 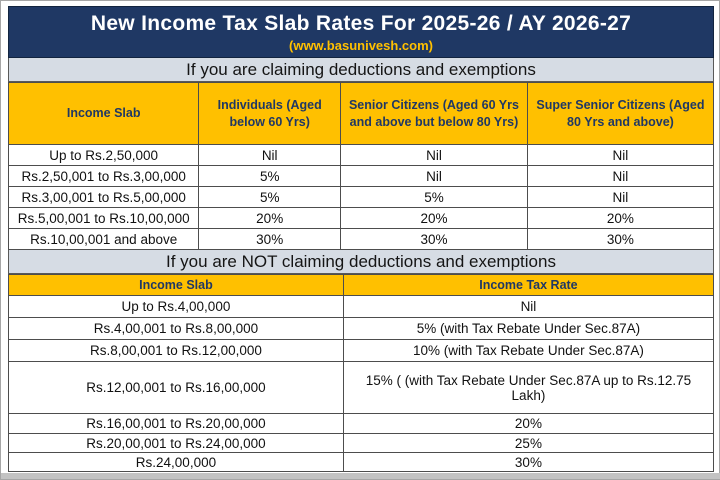 I want to click on table-row: Rs.3,00,001 to Rs.5,00,000 5% 5% Nil, so click(x=361, y=197).